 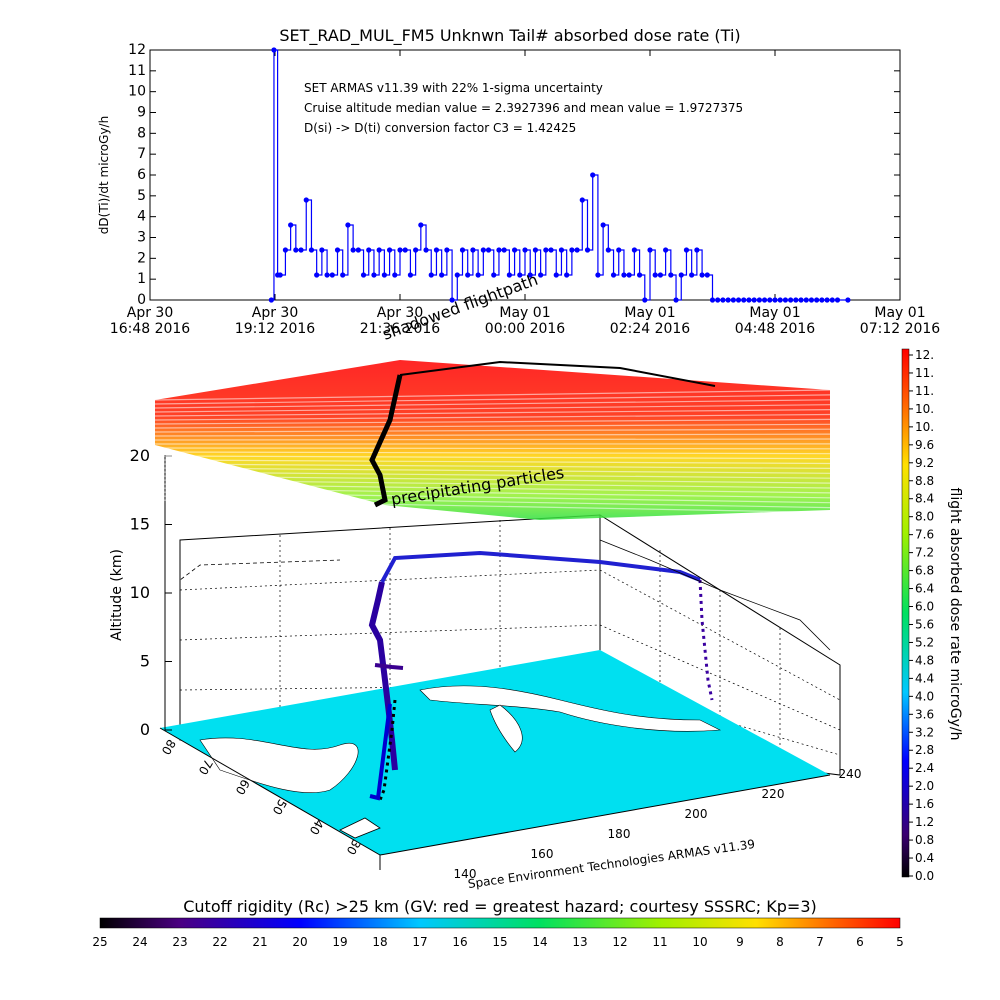 I want to click on z-tick-label: 5, so click(x=145, y=661).